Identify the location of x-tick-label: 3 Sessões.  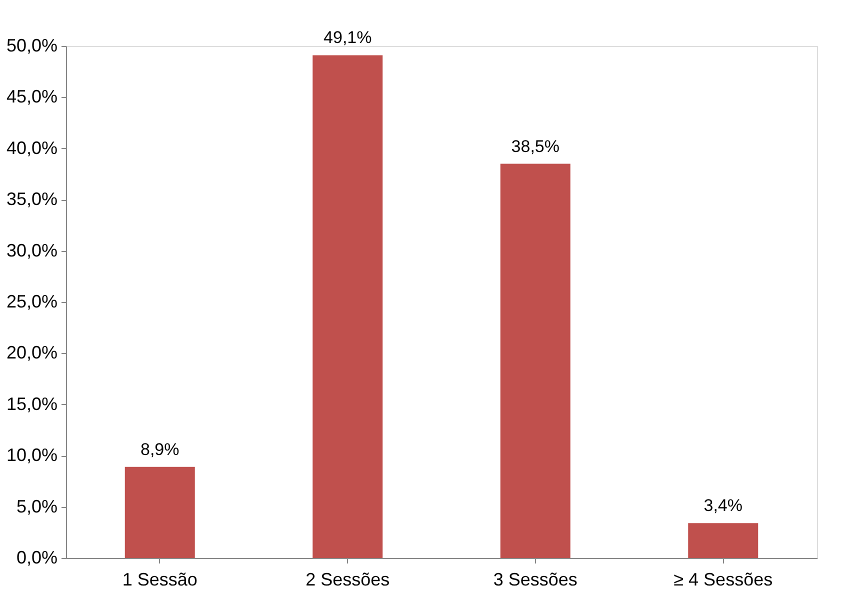
(535, 580).